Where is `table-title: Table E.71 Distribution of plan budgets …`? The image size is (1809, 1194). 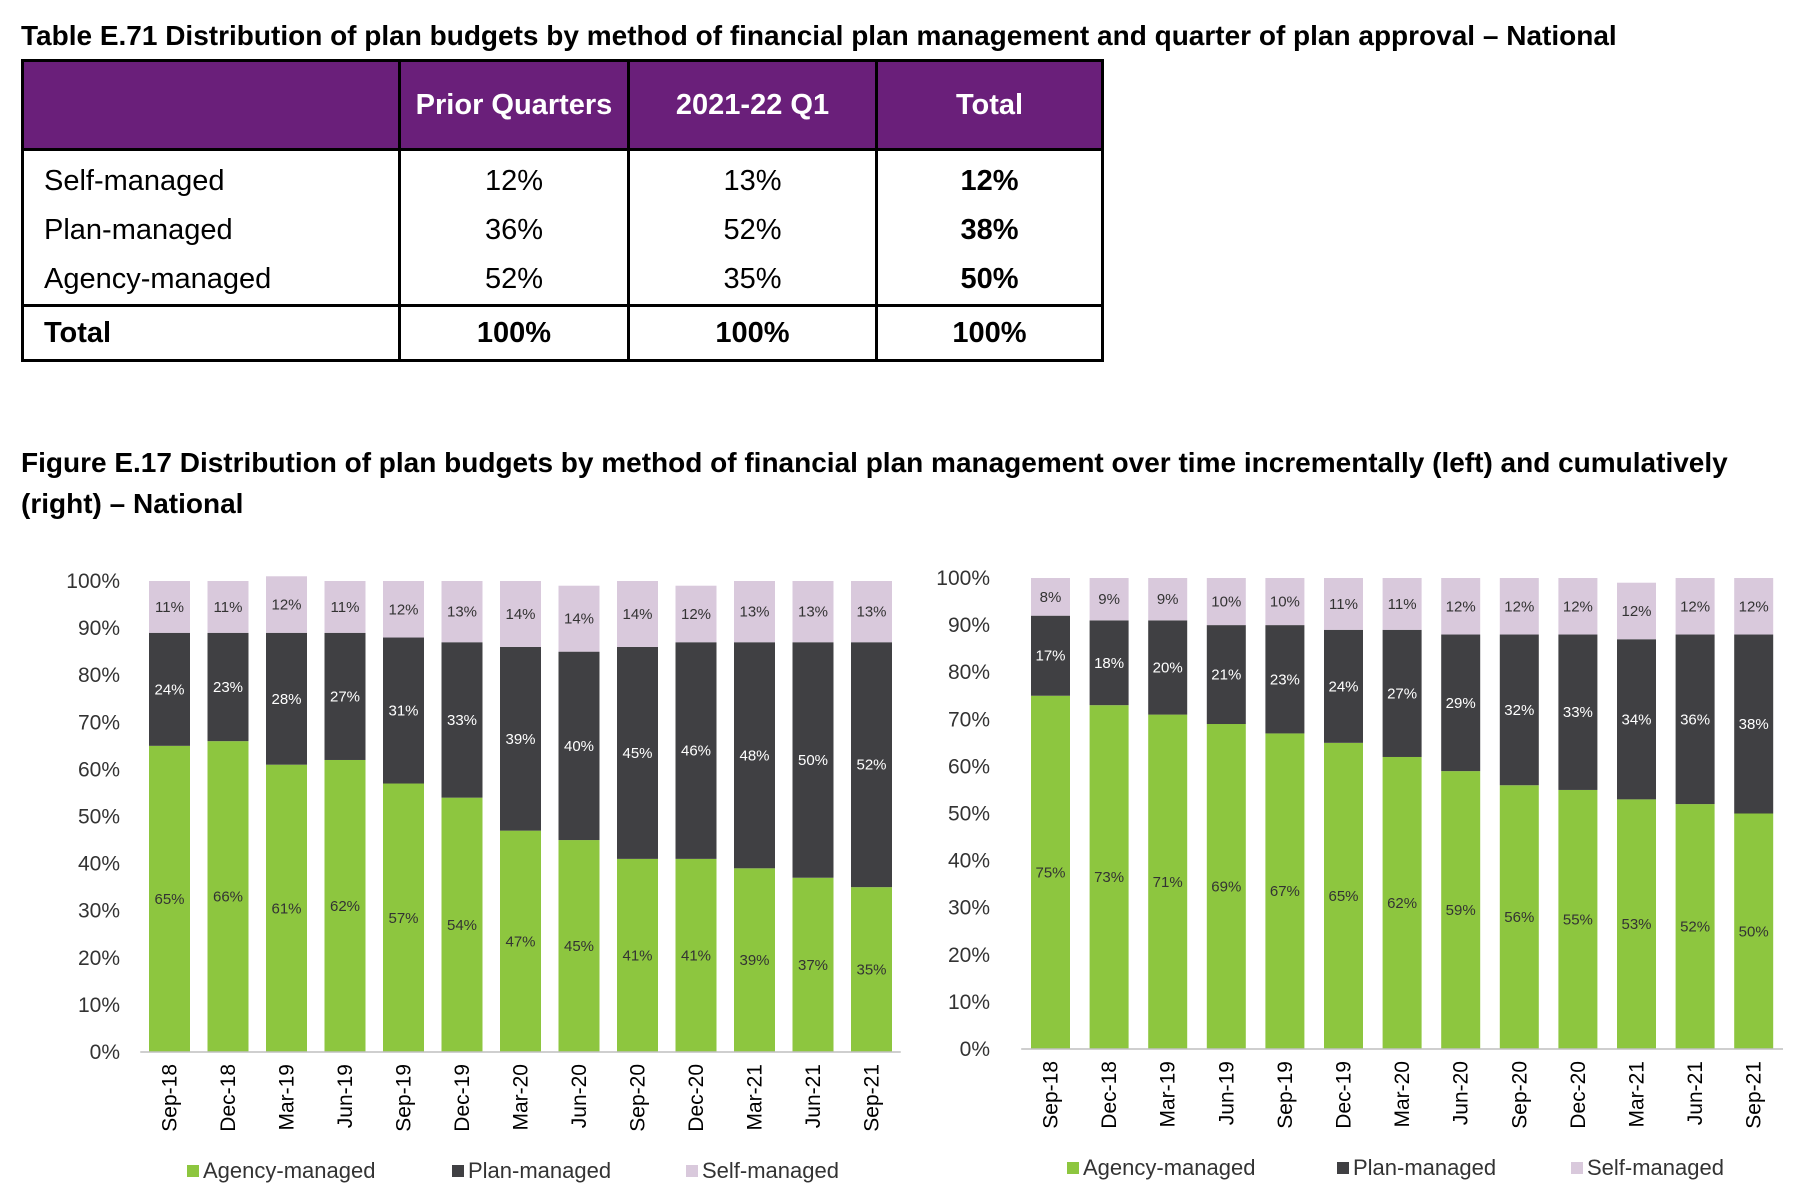
table-title: Table E.71 Distribution of plan budgets … is located at coordinates (819, 35).